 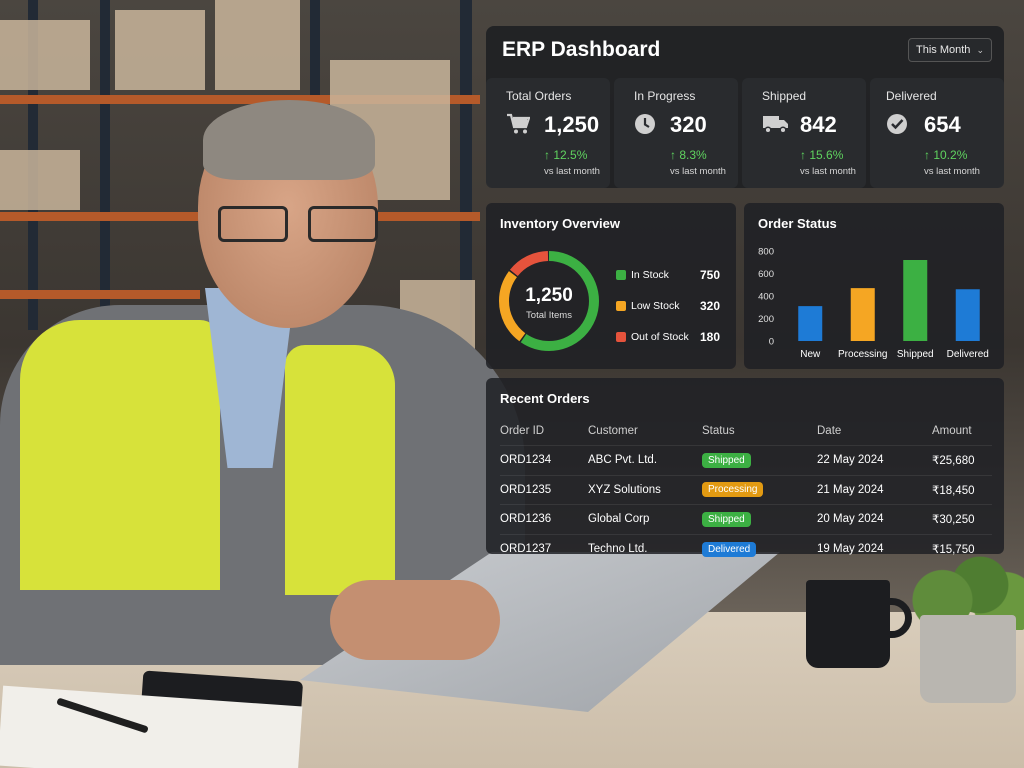 I want to click on kpi-delta: ↑ 12.5%, so click(x=566, y=155).